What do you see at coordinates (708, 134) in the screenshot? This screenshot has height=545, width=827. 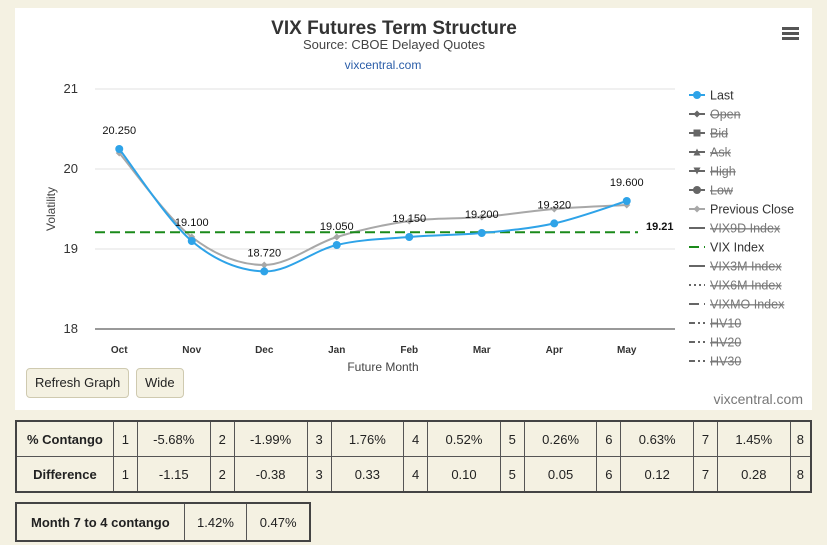 I see `legend-item: Bid` at bounding box center [708, 134].